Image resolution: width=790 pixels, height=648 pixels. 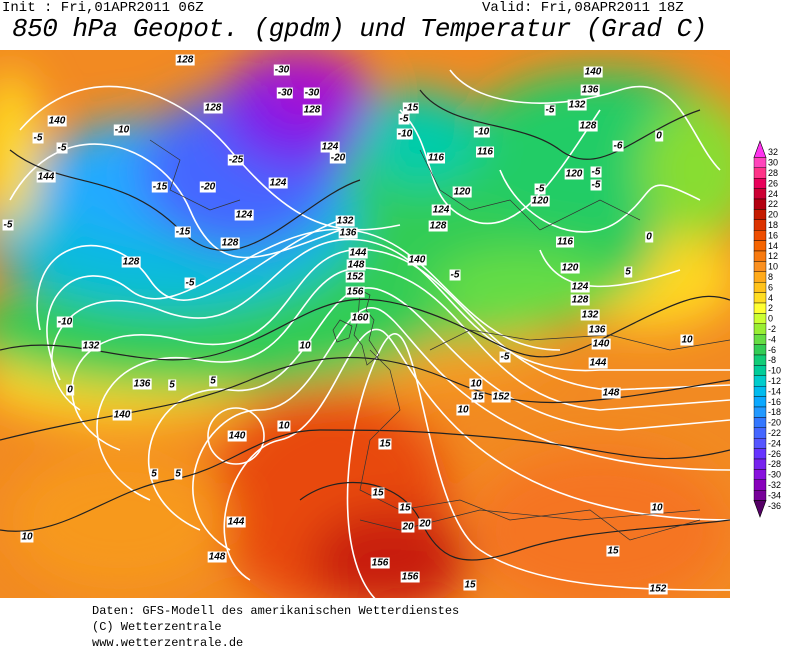 What do you see at coordinates (774, 402) in the screenshot?
I see `scale-label: -16` at bounding box center [774, 402].